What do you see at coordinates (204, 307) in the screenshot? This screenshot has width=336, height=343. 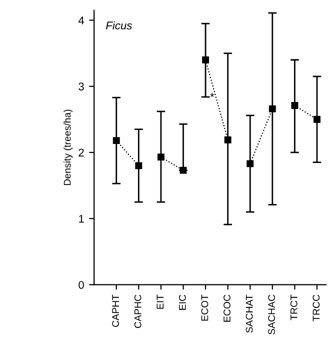 I see `x-tick-label: ECOT` at bounding box center [204, 307].